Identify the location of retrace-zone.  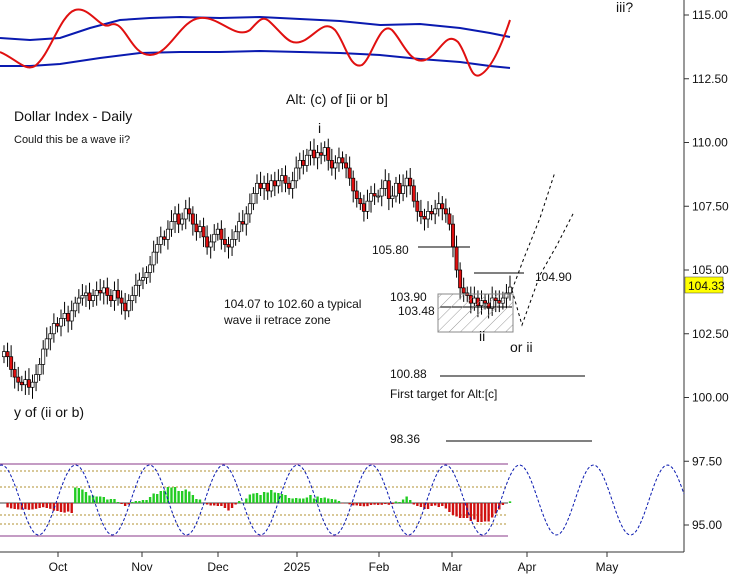
(475, 313).